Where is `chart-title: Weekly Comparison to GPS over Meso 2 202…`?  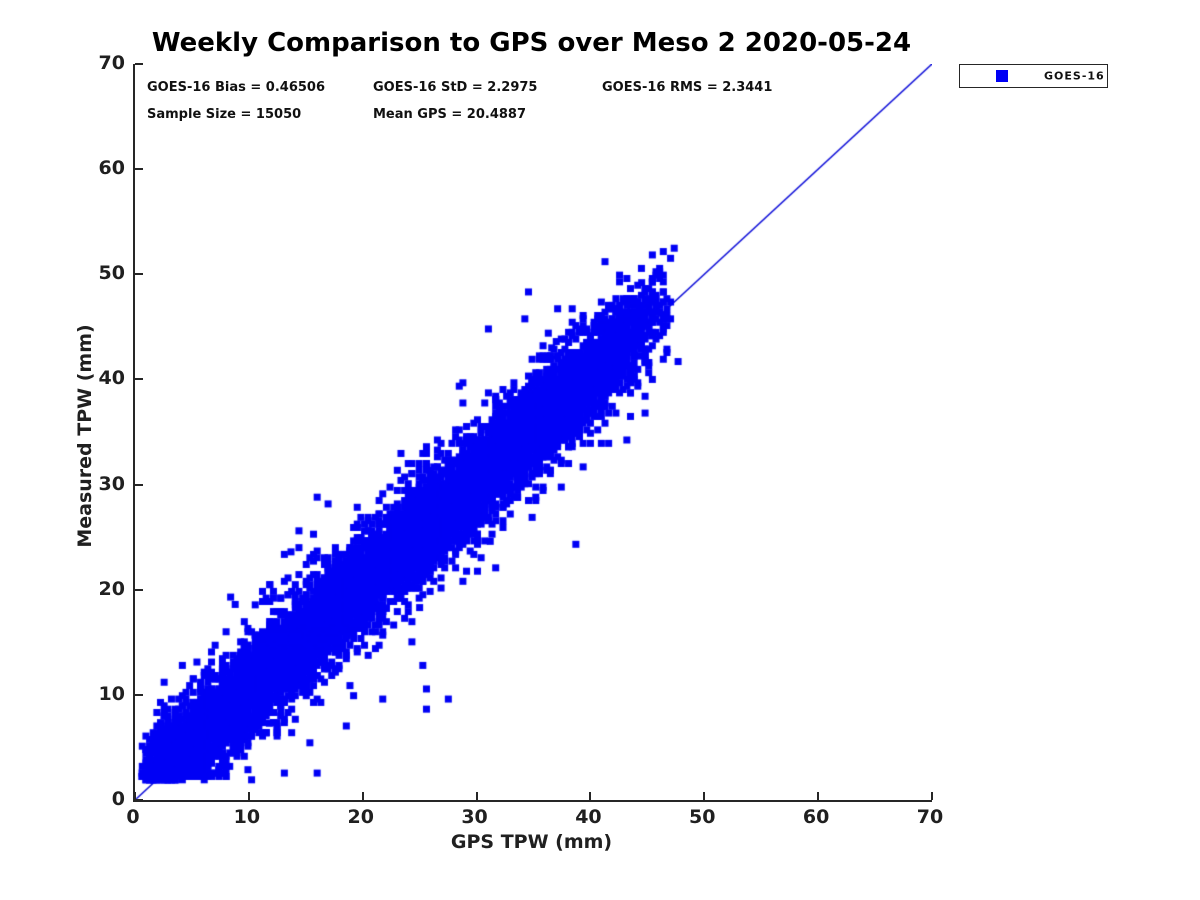 chart-title: Weekly Comparison to GPS over Meso 2 202… is located at coordinates (531, 43).